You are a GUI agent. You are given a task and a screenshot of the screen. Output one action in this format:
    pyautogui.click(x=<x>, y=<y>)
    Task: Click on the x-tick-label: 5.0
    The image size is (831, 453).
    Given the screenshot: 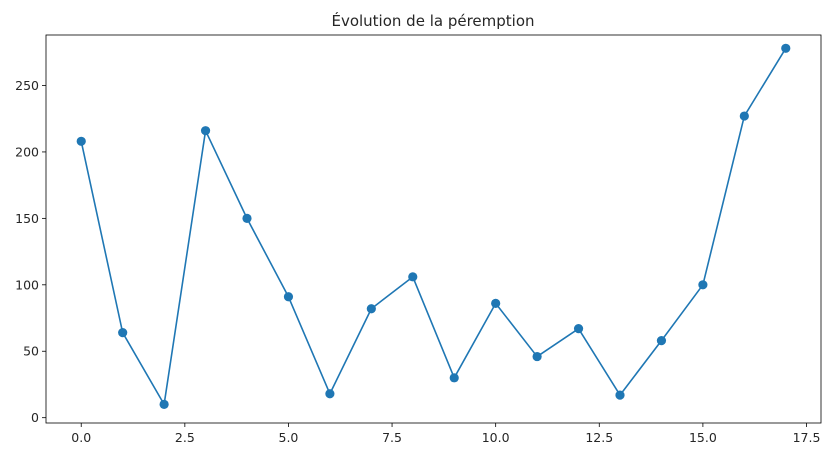 What is the action you would take?
    pyautogui.click(x=289, y=437)
    